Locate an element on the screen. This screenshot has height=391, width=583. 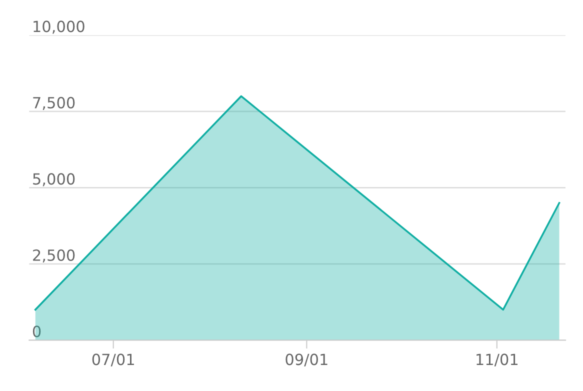
y-tick-label: 5,000 is located at coordinates (54, 179).